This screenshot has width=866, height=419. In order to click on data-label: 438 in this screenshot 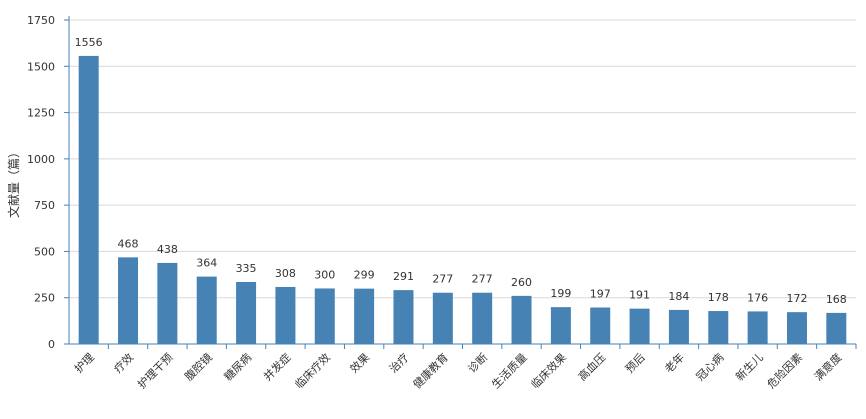, I will do `click(167, 249)`.